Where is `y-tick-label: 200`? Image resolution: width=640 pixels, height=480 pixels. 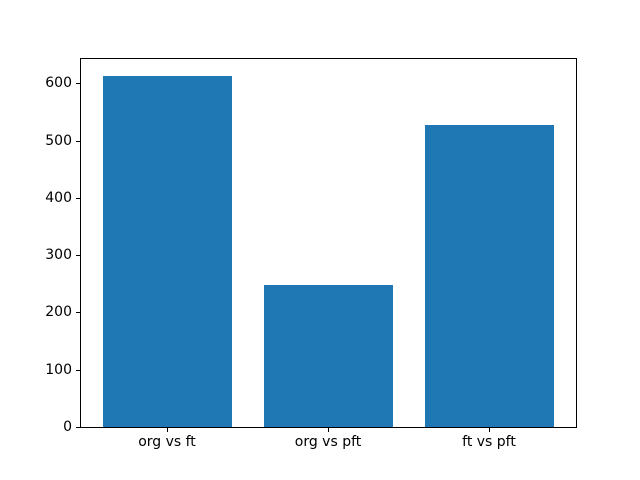 y-tick-label: 200 is located at coordinates (58, 312).